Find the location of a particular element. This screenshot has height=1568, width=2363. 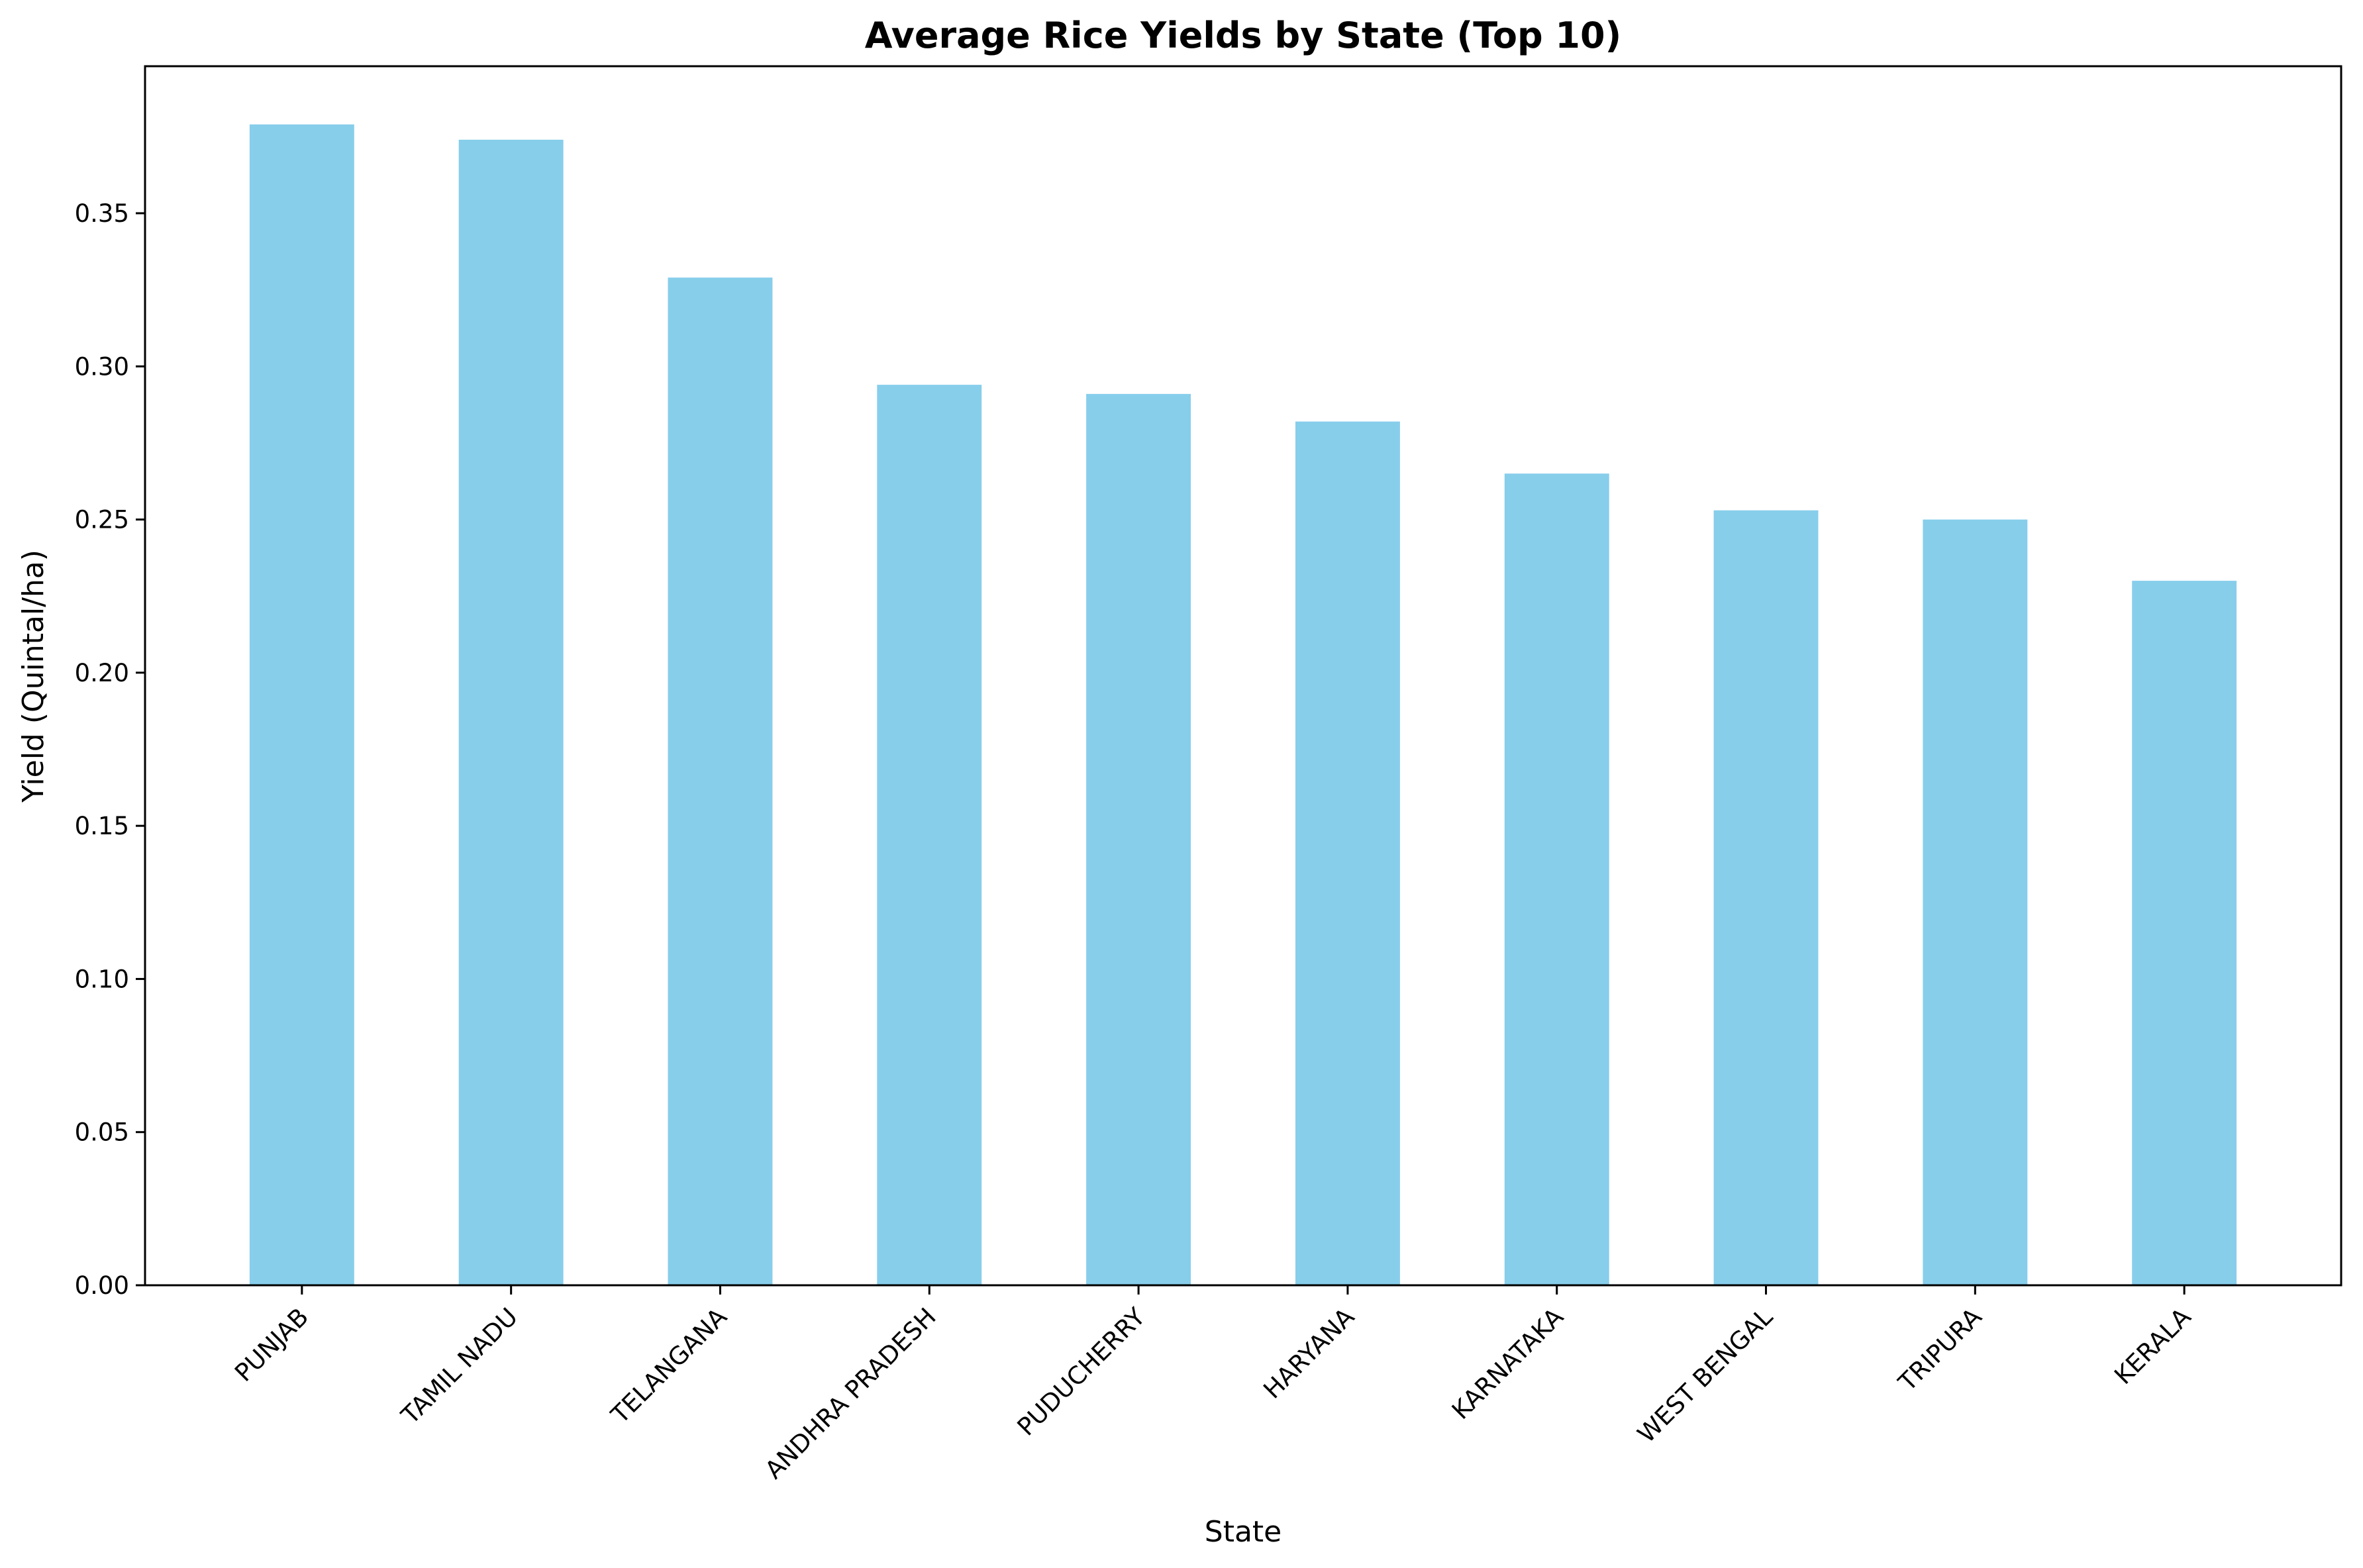

x-tick-label: PUDUCHERRY is located at coordinates (1081, 1372).